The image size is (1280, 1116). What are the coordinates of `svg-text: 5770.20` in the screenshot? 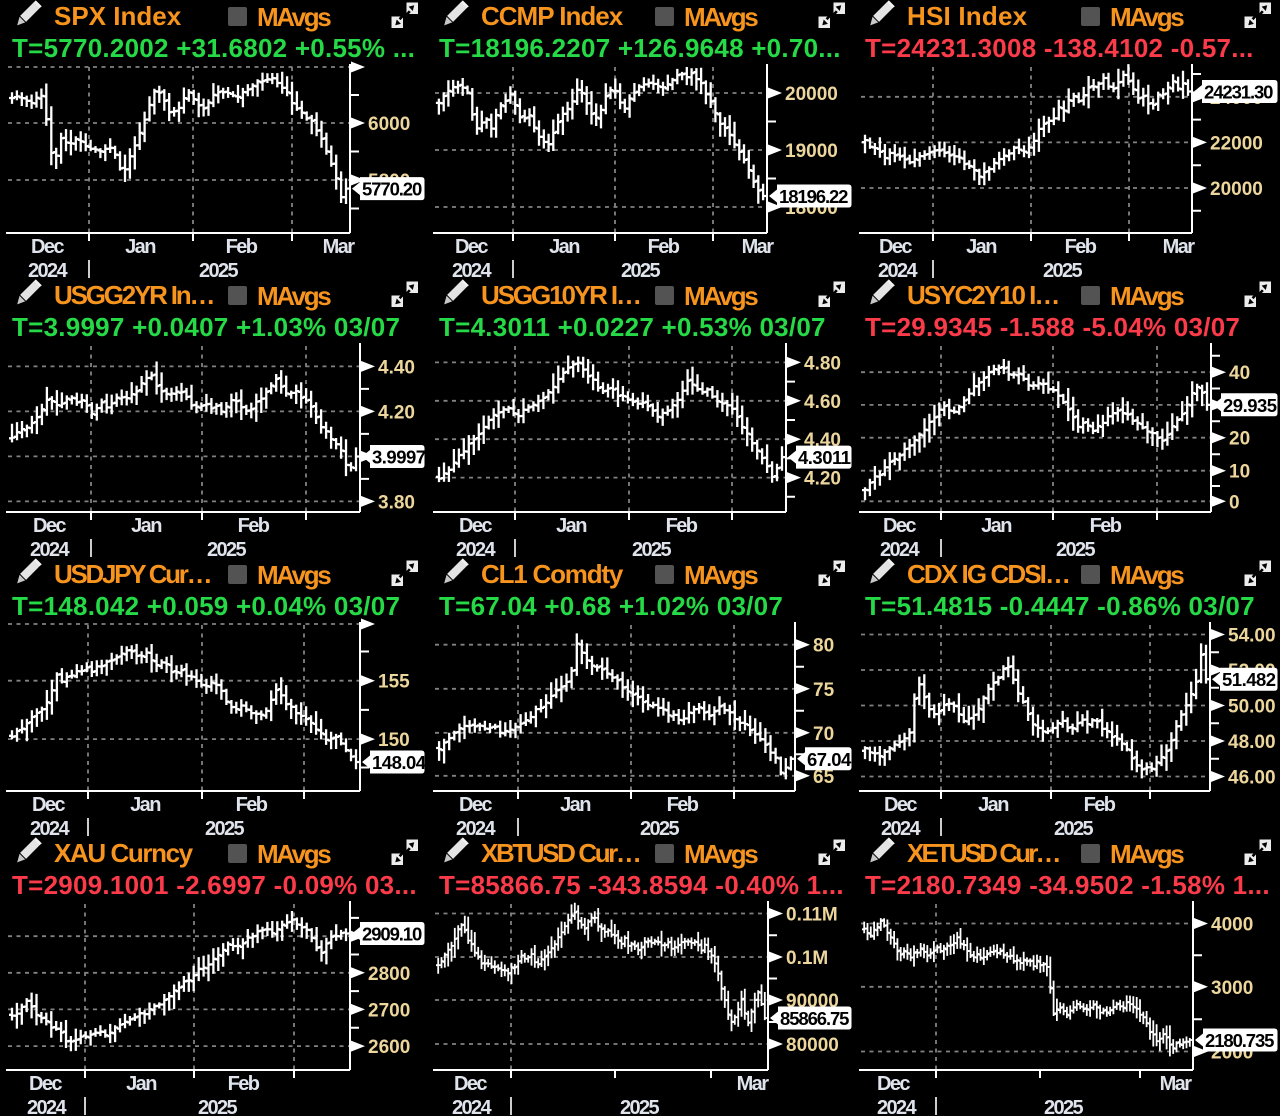 It's located at (392, 189).